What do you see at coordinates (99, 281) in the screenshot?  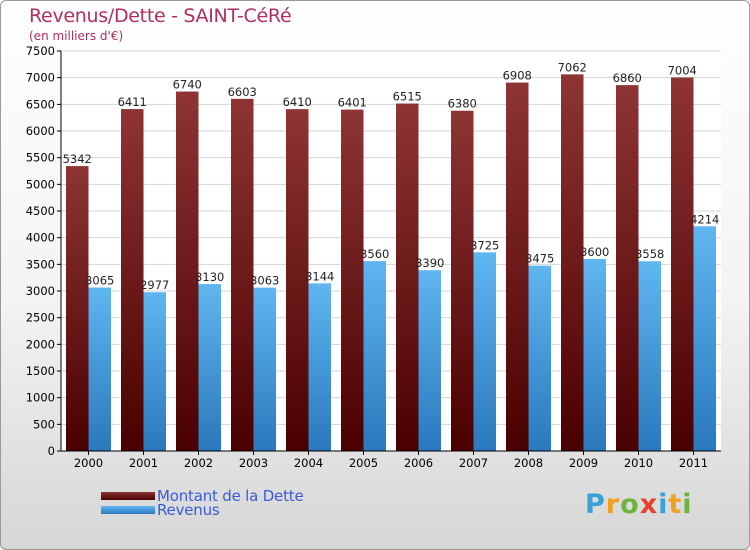 I see `data-label-revenus: 3065` at bounding box center [99, 281].